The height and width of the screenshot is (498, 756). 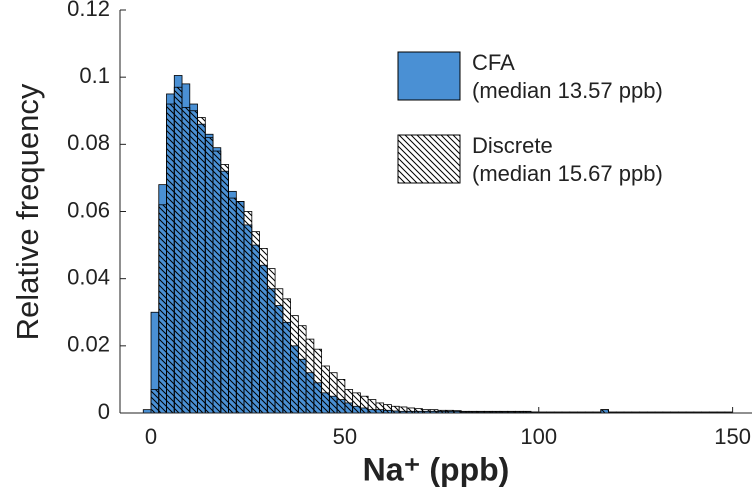 What do you see at coordinates (104, 411) in the screenshot?
I see `y-tick-label: 0` at bounding box center [104, 411].